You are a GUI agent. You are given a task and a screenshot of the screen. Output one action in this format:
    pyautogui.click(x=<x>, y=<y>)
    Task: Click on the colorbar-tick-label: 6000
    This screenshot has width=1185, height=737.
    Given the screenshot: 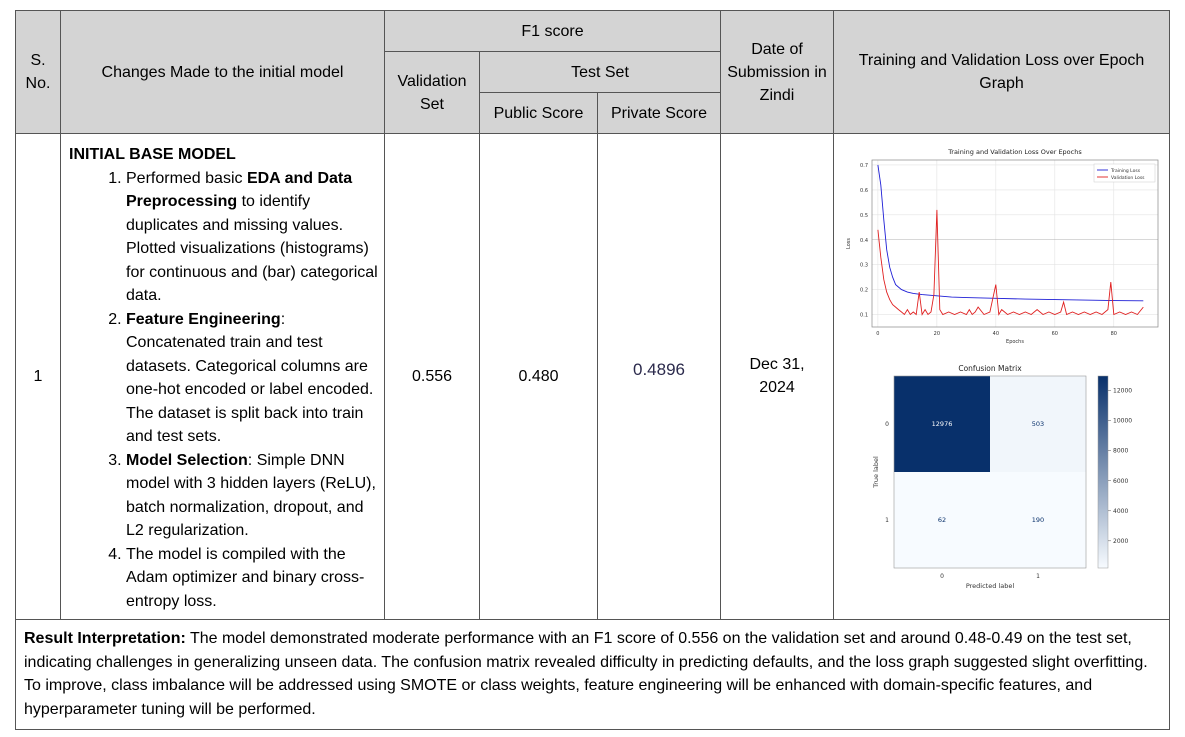 What is the action you would take?
    pyautogui.click(x=1120, y=481)
    